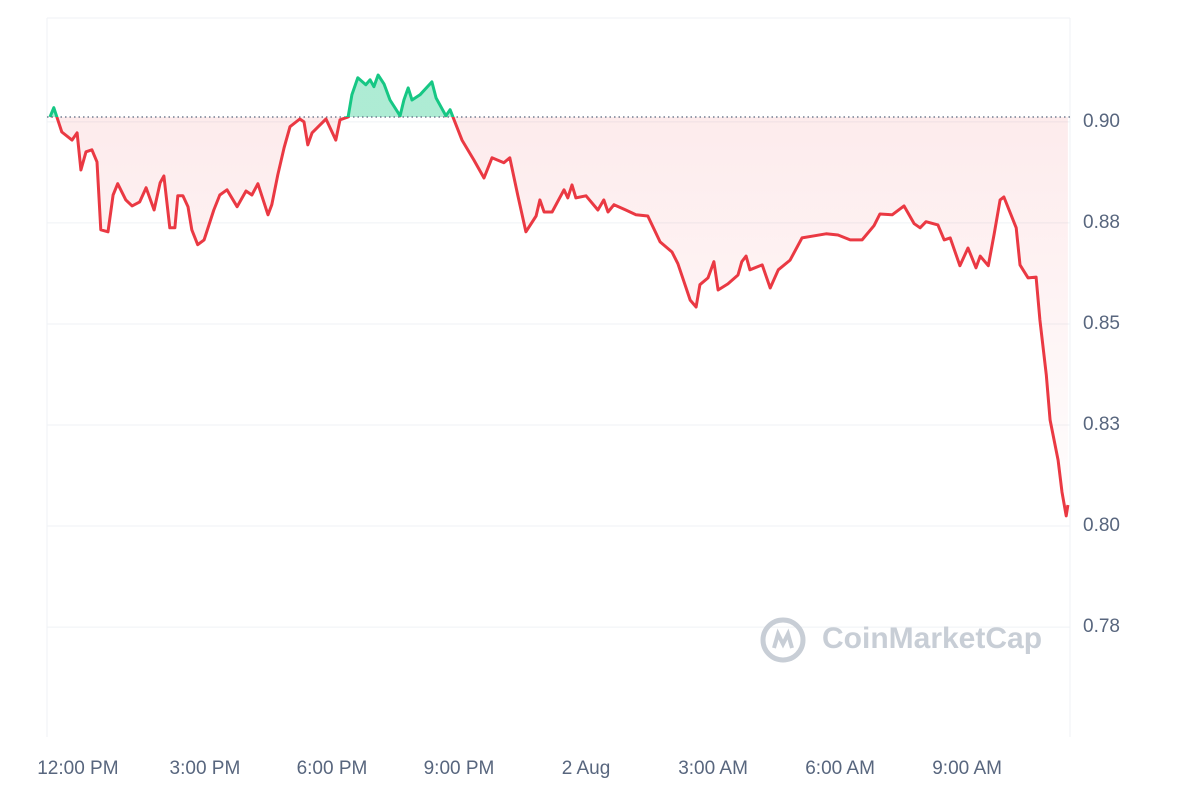 The image size is (1200, 800). I want to click on y-tick-label: 0.83, so click(1101, 424).